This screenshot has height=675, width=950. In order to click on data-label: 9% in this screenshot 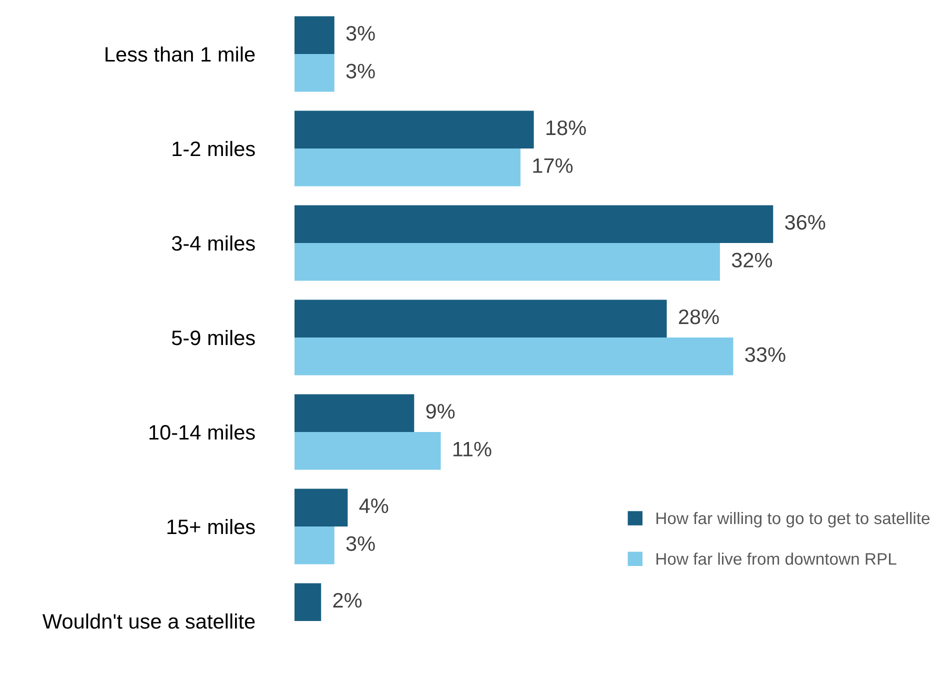, I will do `click(440, 411)`.